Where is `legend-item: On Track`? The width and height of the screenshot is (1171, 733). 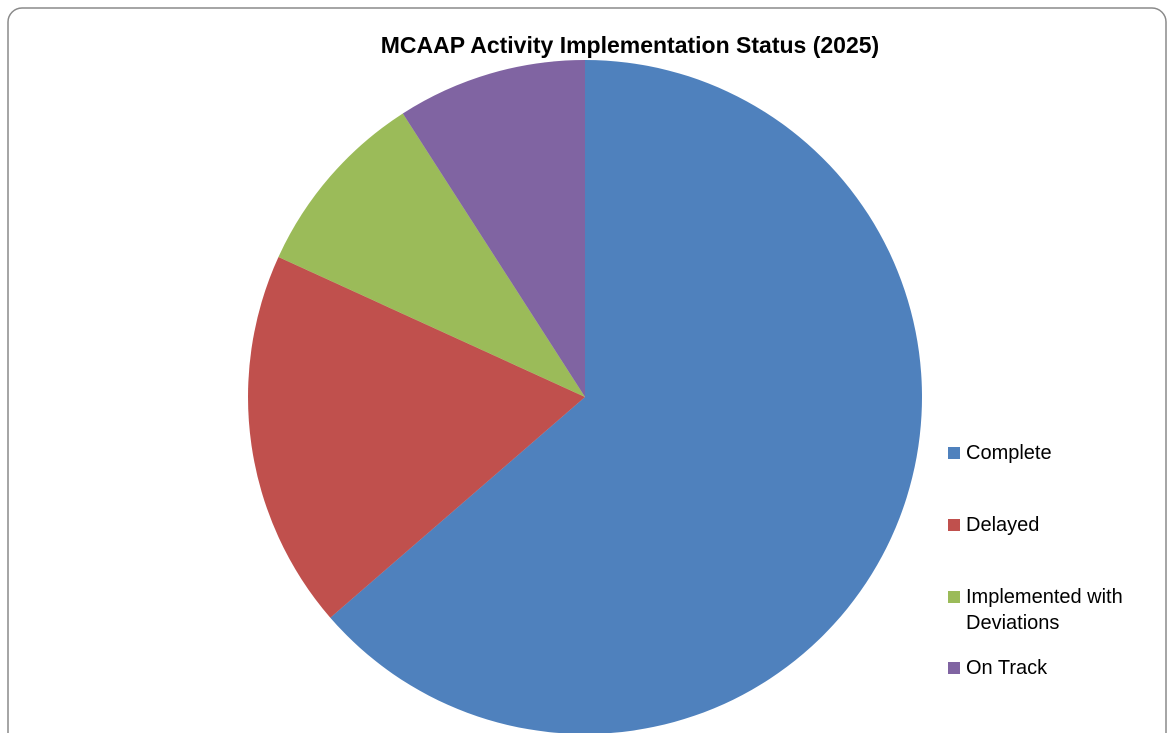 legend-item: On Track is located at coordinates (1007, 668).